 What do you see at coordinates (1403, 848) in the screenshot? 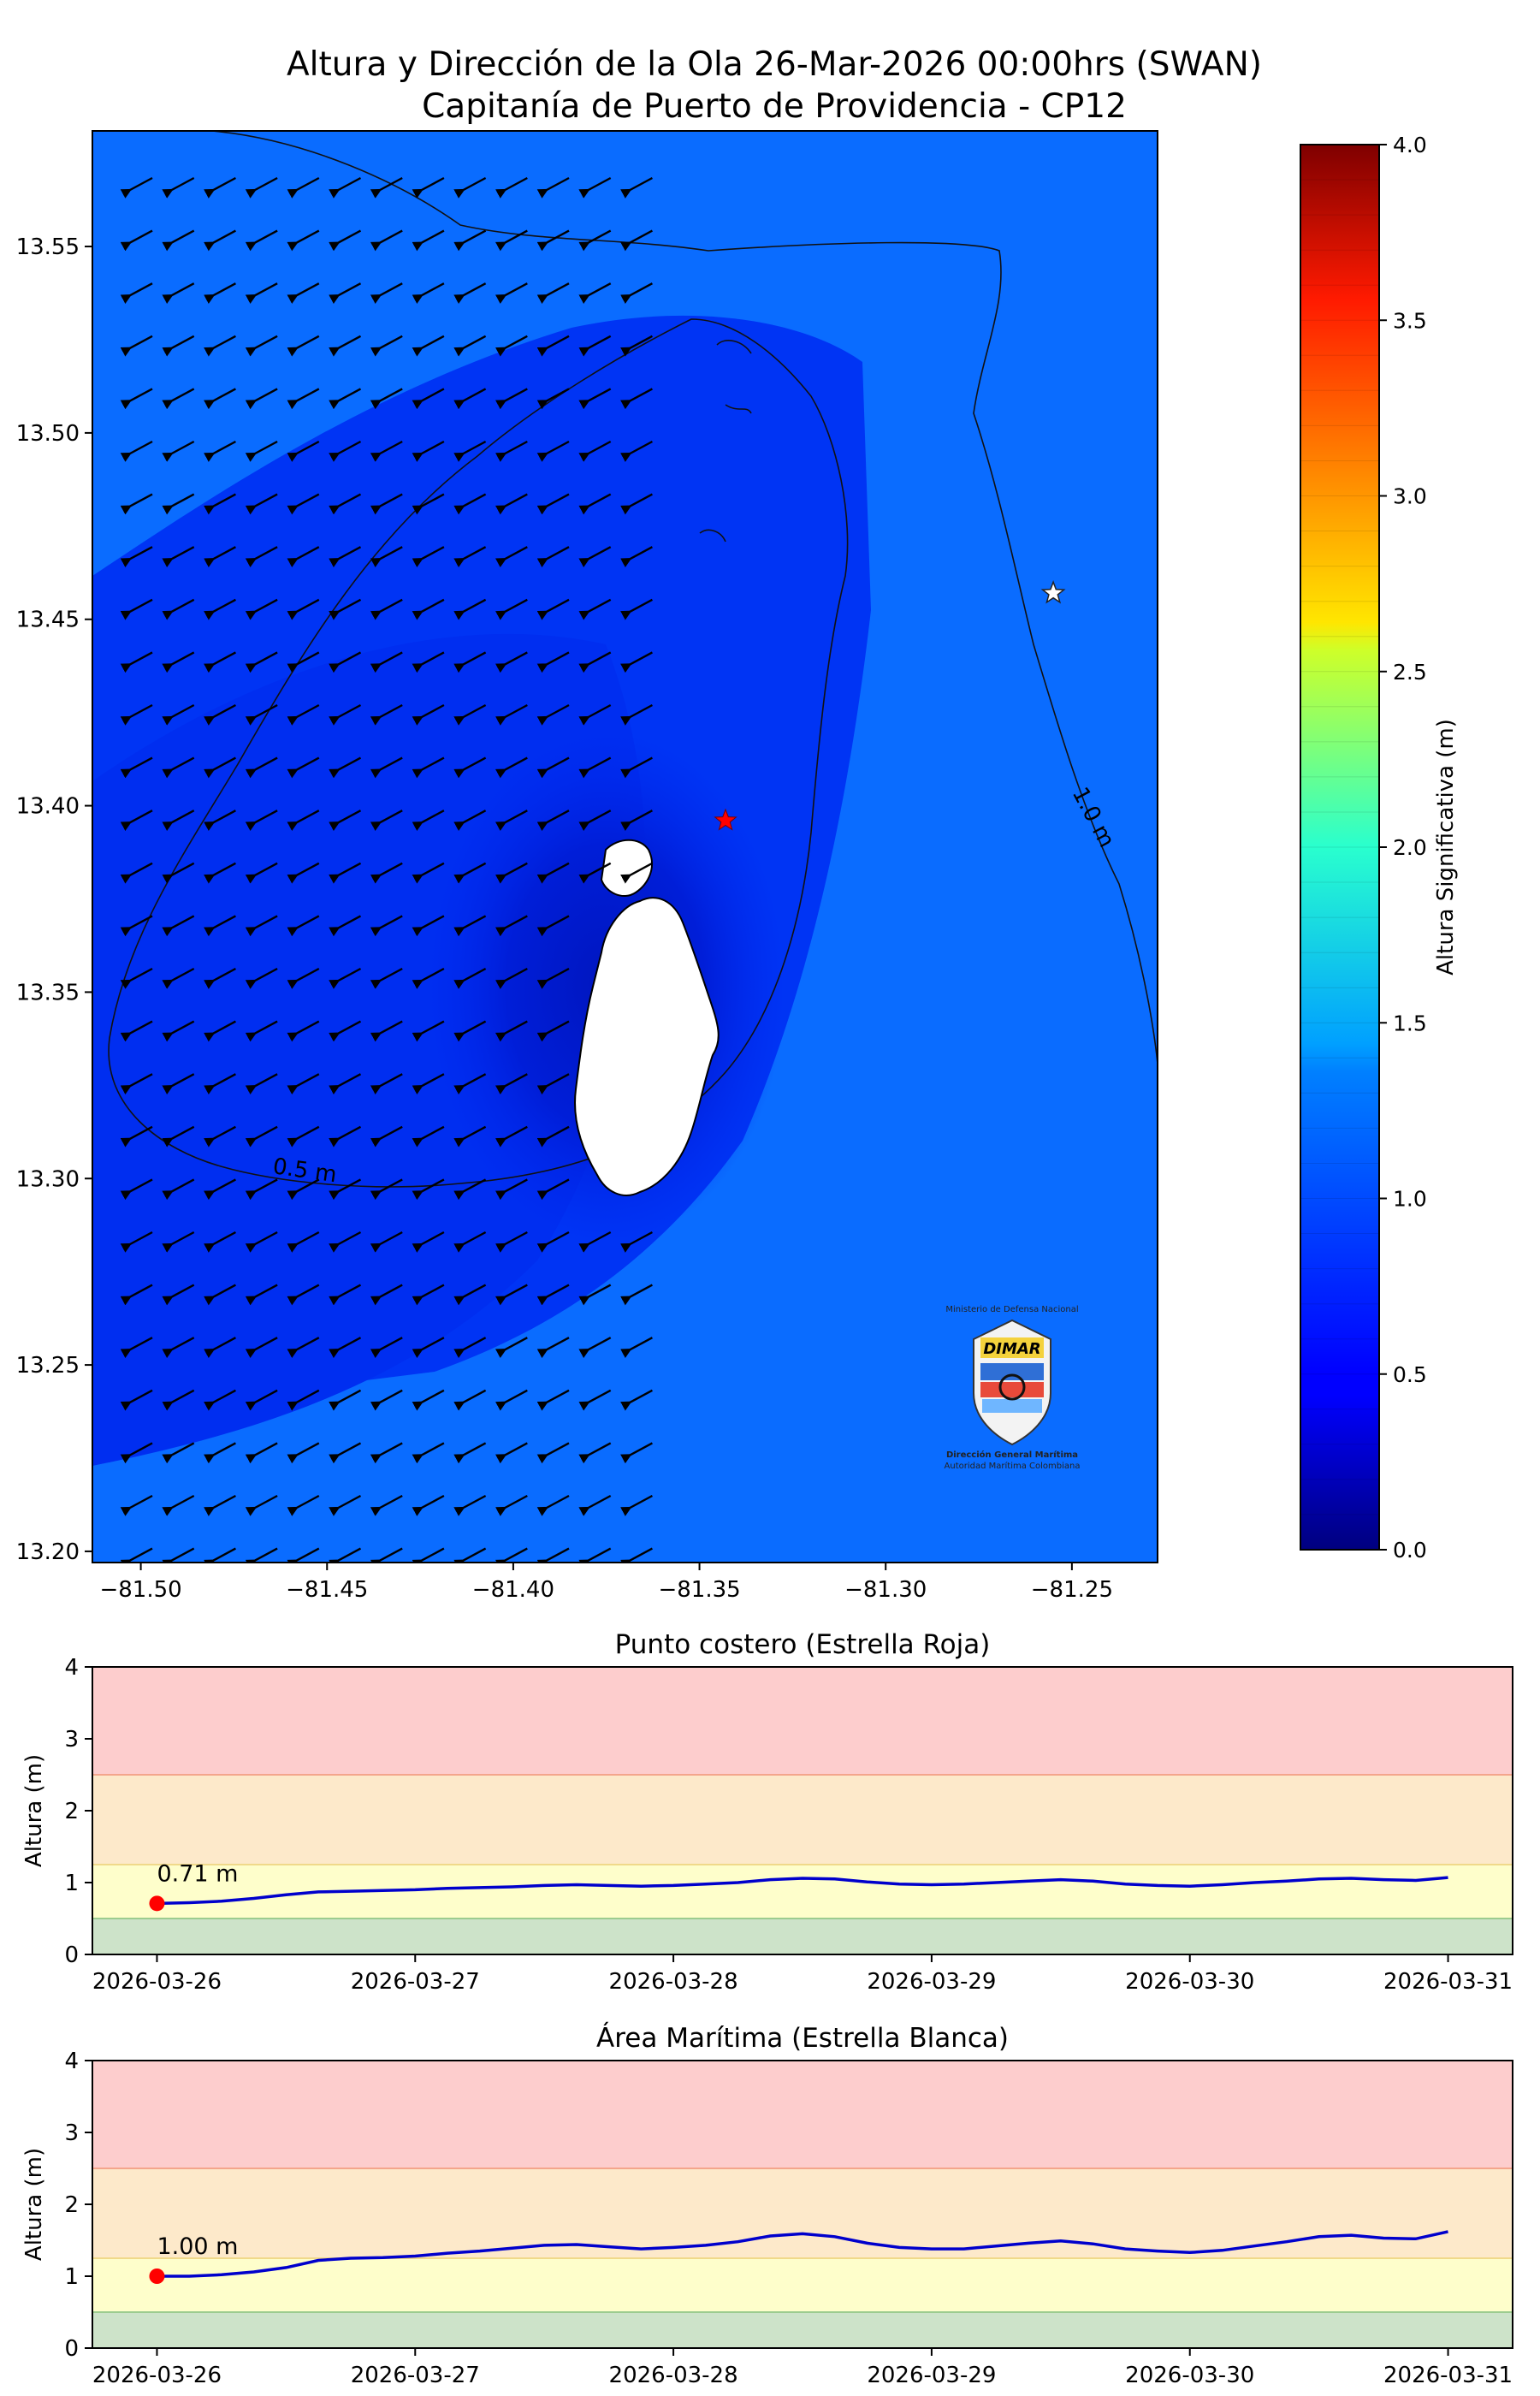
I see `colorbar-ticks: 0.0 0.5 1.0 1.5 2.0 2.5 3.0 3.5 4.0` at bounding box center [1403, 848].